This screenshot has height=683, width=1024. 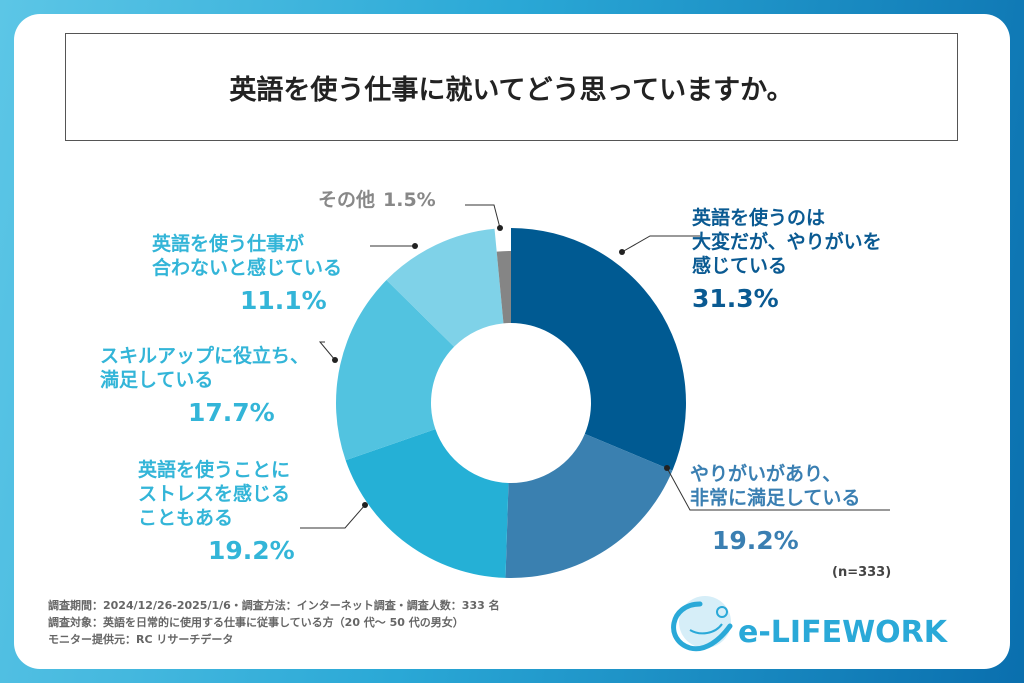 What do you see at coordinates (347, 200) in the screenshot?
I see `label-line: その他` at bounding box center [347, 200].